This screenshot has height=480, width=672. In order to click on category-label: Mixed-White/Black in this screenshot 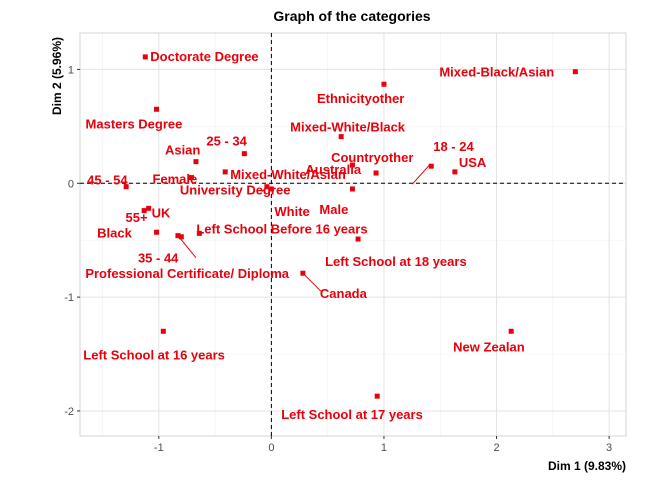, I will do `click(348, 127)`.